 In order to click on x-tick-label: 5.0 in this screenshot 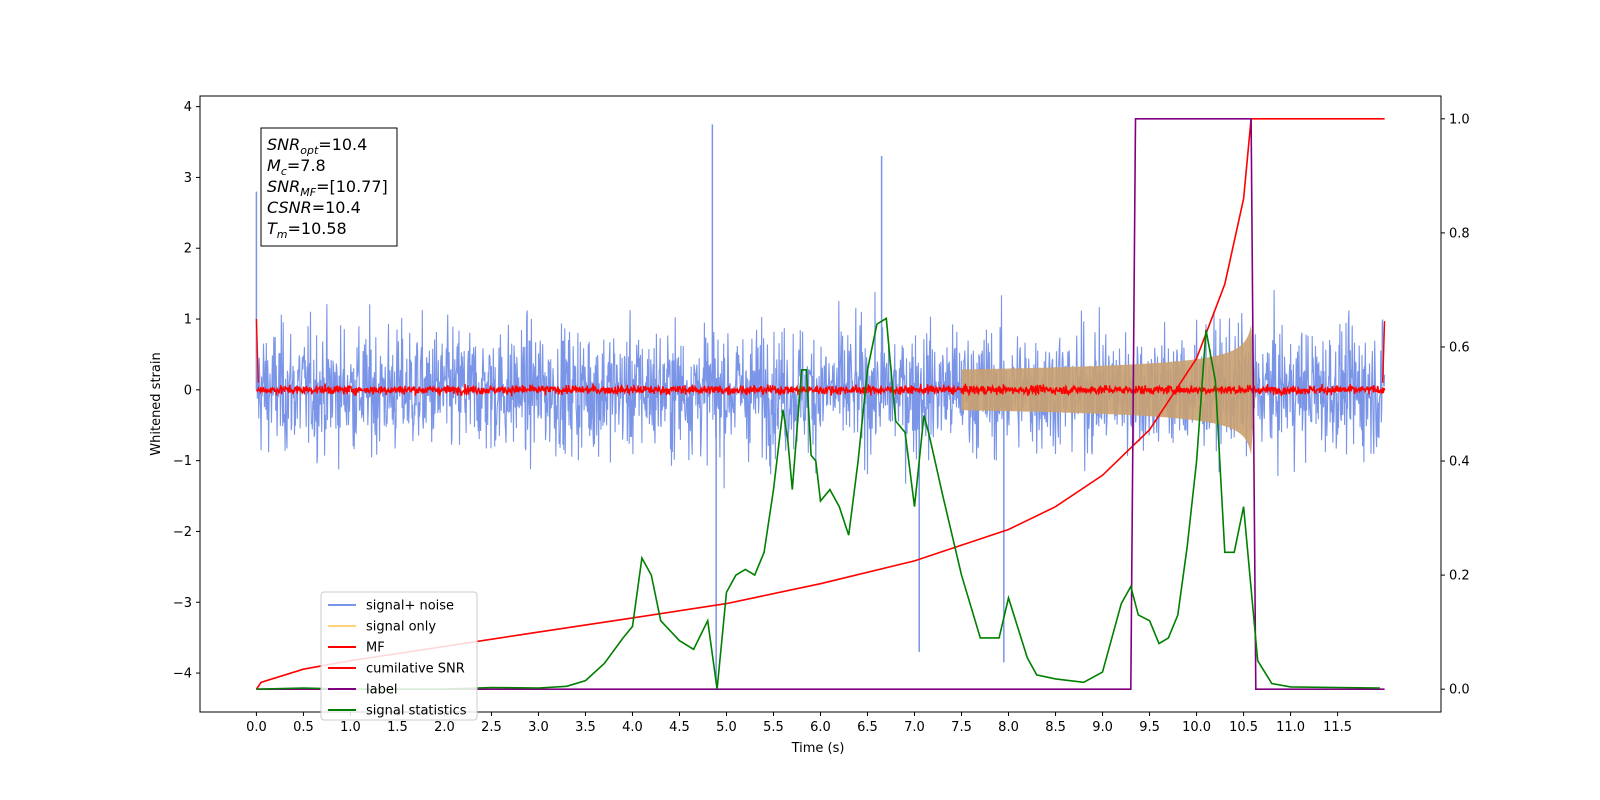, I will do `click(726, 727)`.